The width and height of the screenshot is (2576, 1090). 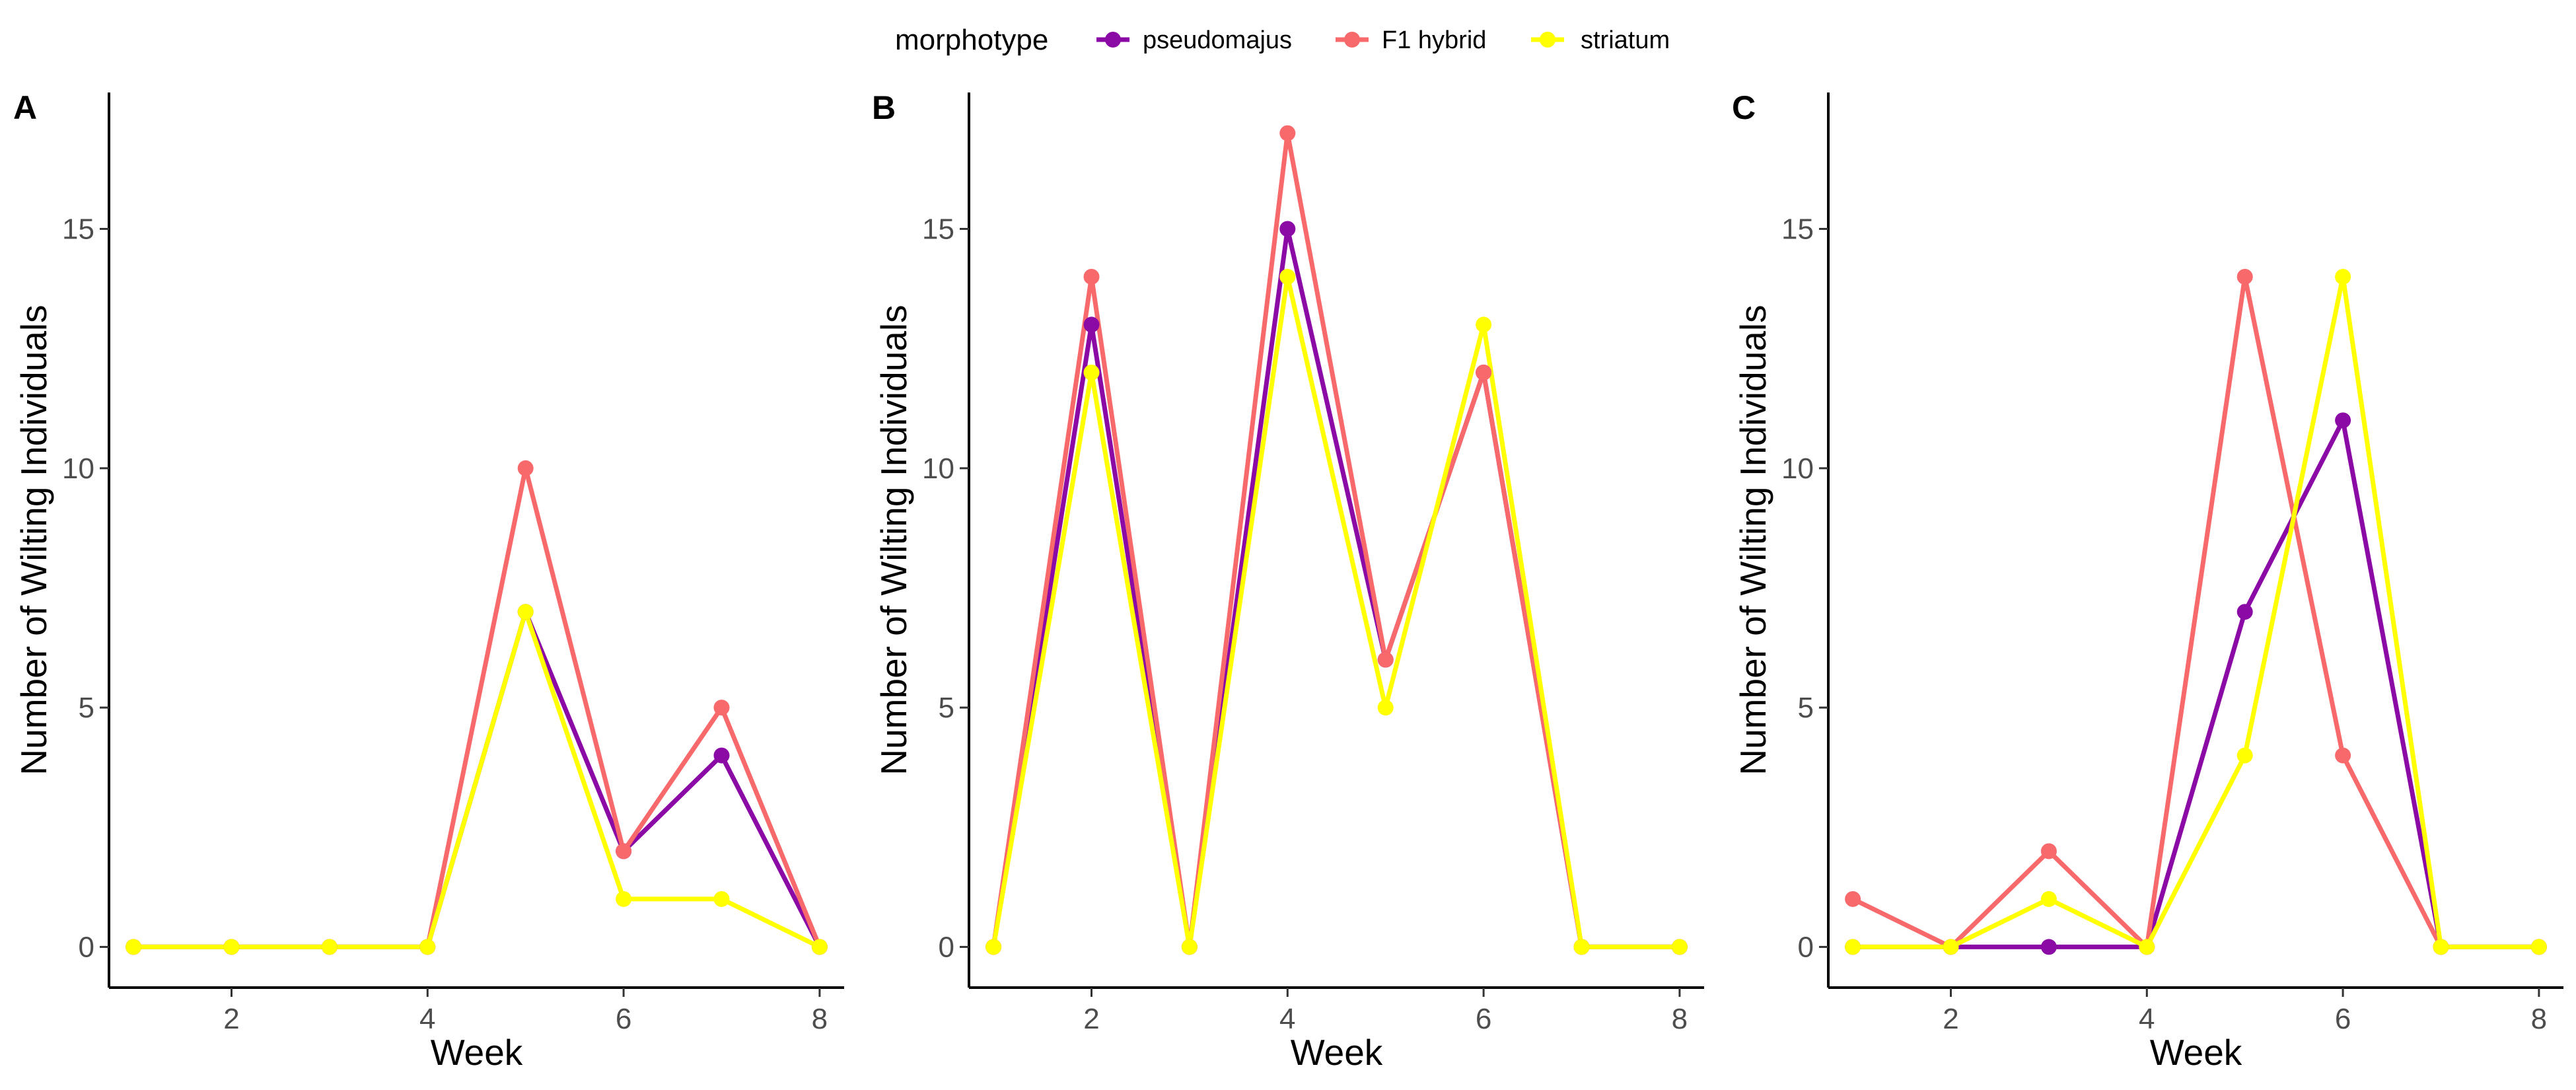 I want to click on legend-label-f1-hybrid: F1 hybrid, so click(x=1434, y=40).